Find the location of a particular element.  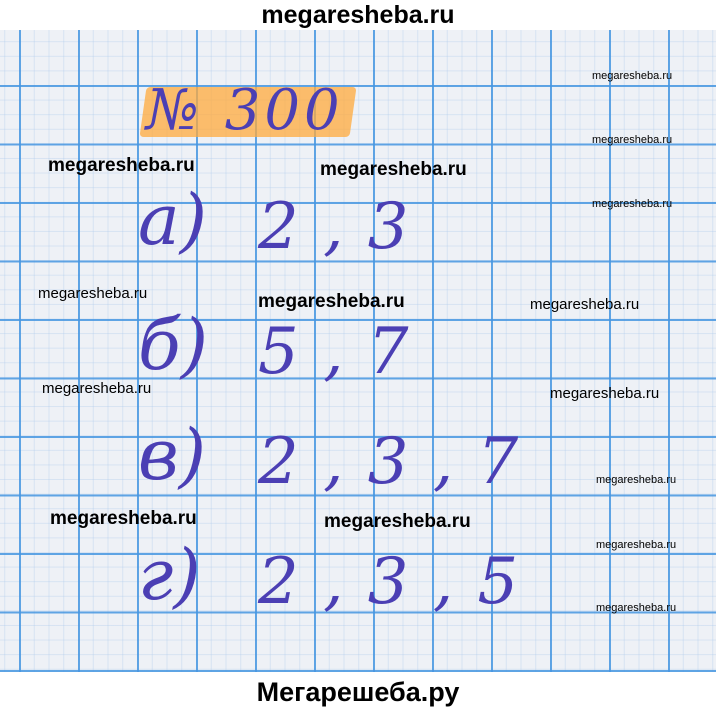

answer-label-a: а) is located at coordinates (173, 220).